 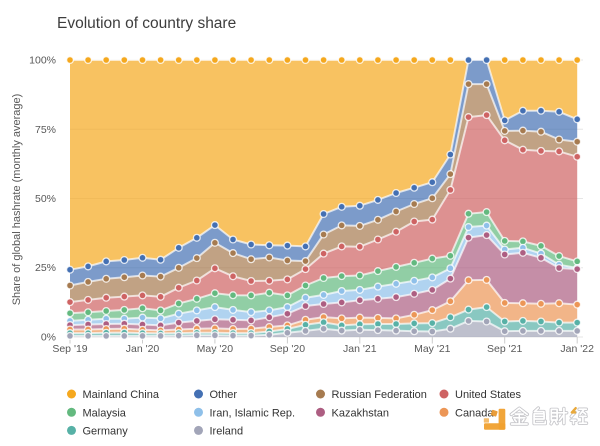 I want to click on svg-text: Evolution of country share, so click(x=146, y=23).